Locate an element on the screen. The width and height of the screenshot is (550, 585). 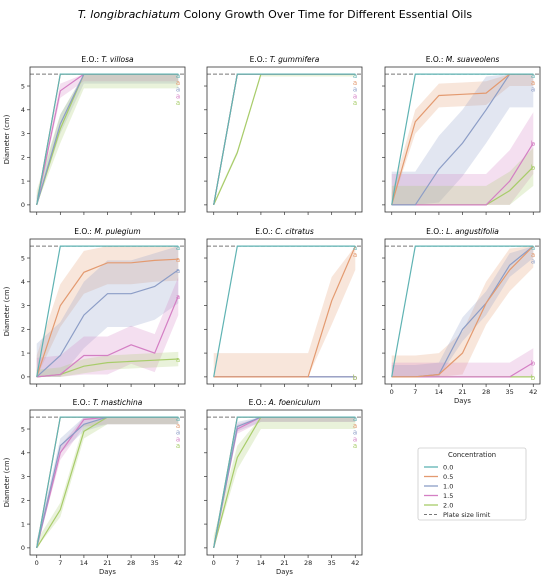
panel-title: E.O.: T. mastichina is located at coordinates (108, 402).